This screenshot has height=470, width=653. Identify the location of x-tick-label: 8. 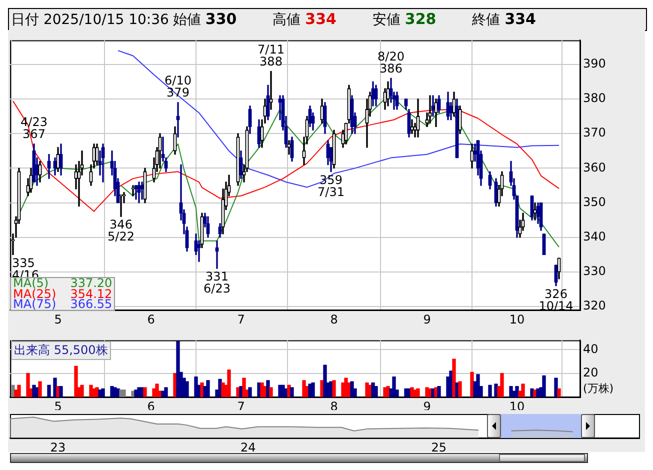
(334, 319).